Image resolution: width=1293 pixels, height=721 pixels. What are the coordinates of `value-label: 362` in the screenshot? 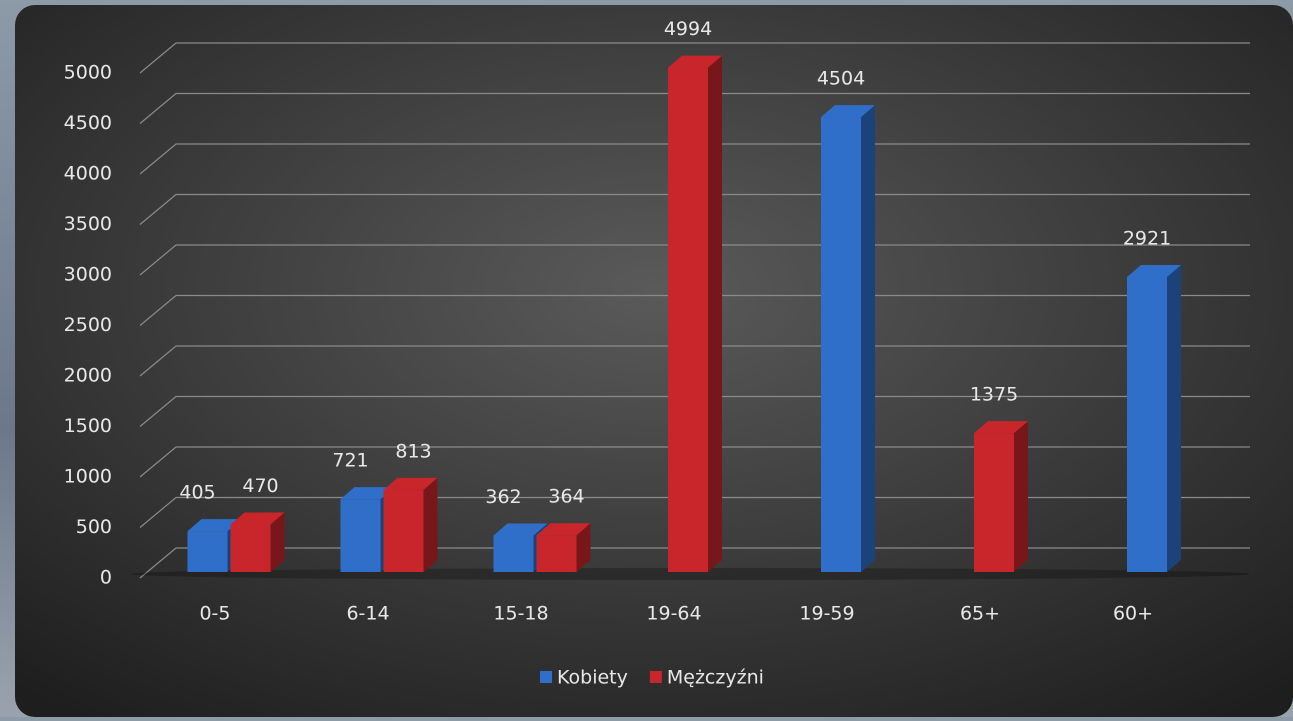 It's located at (503, 497).